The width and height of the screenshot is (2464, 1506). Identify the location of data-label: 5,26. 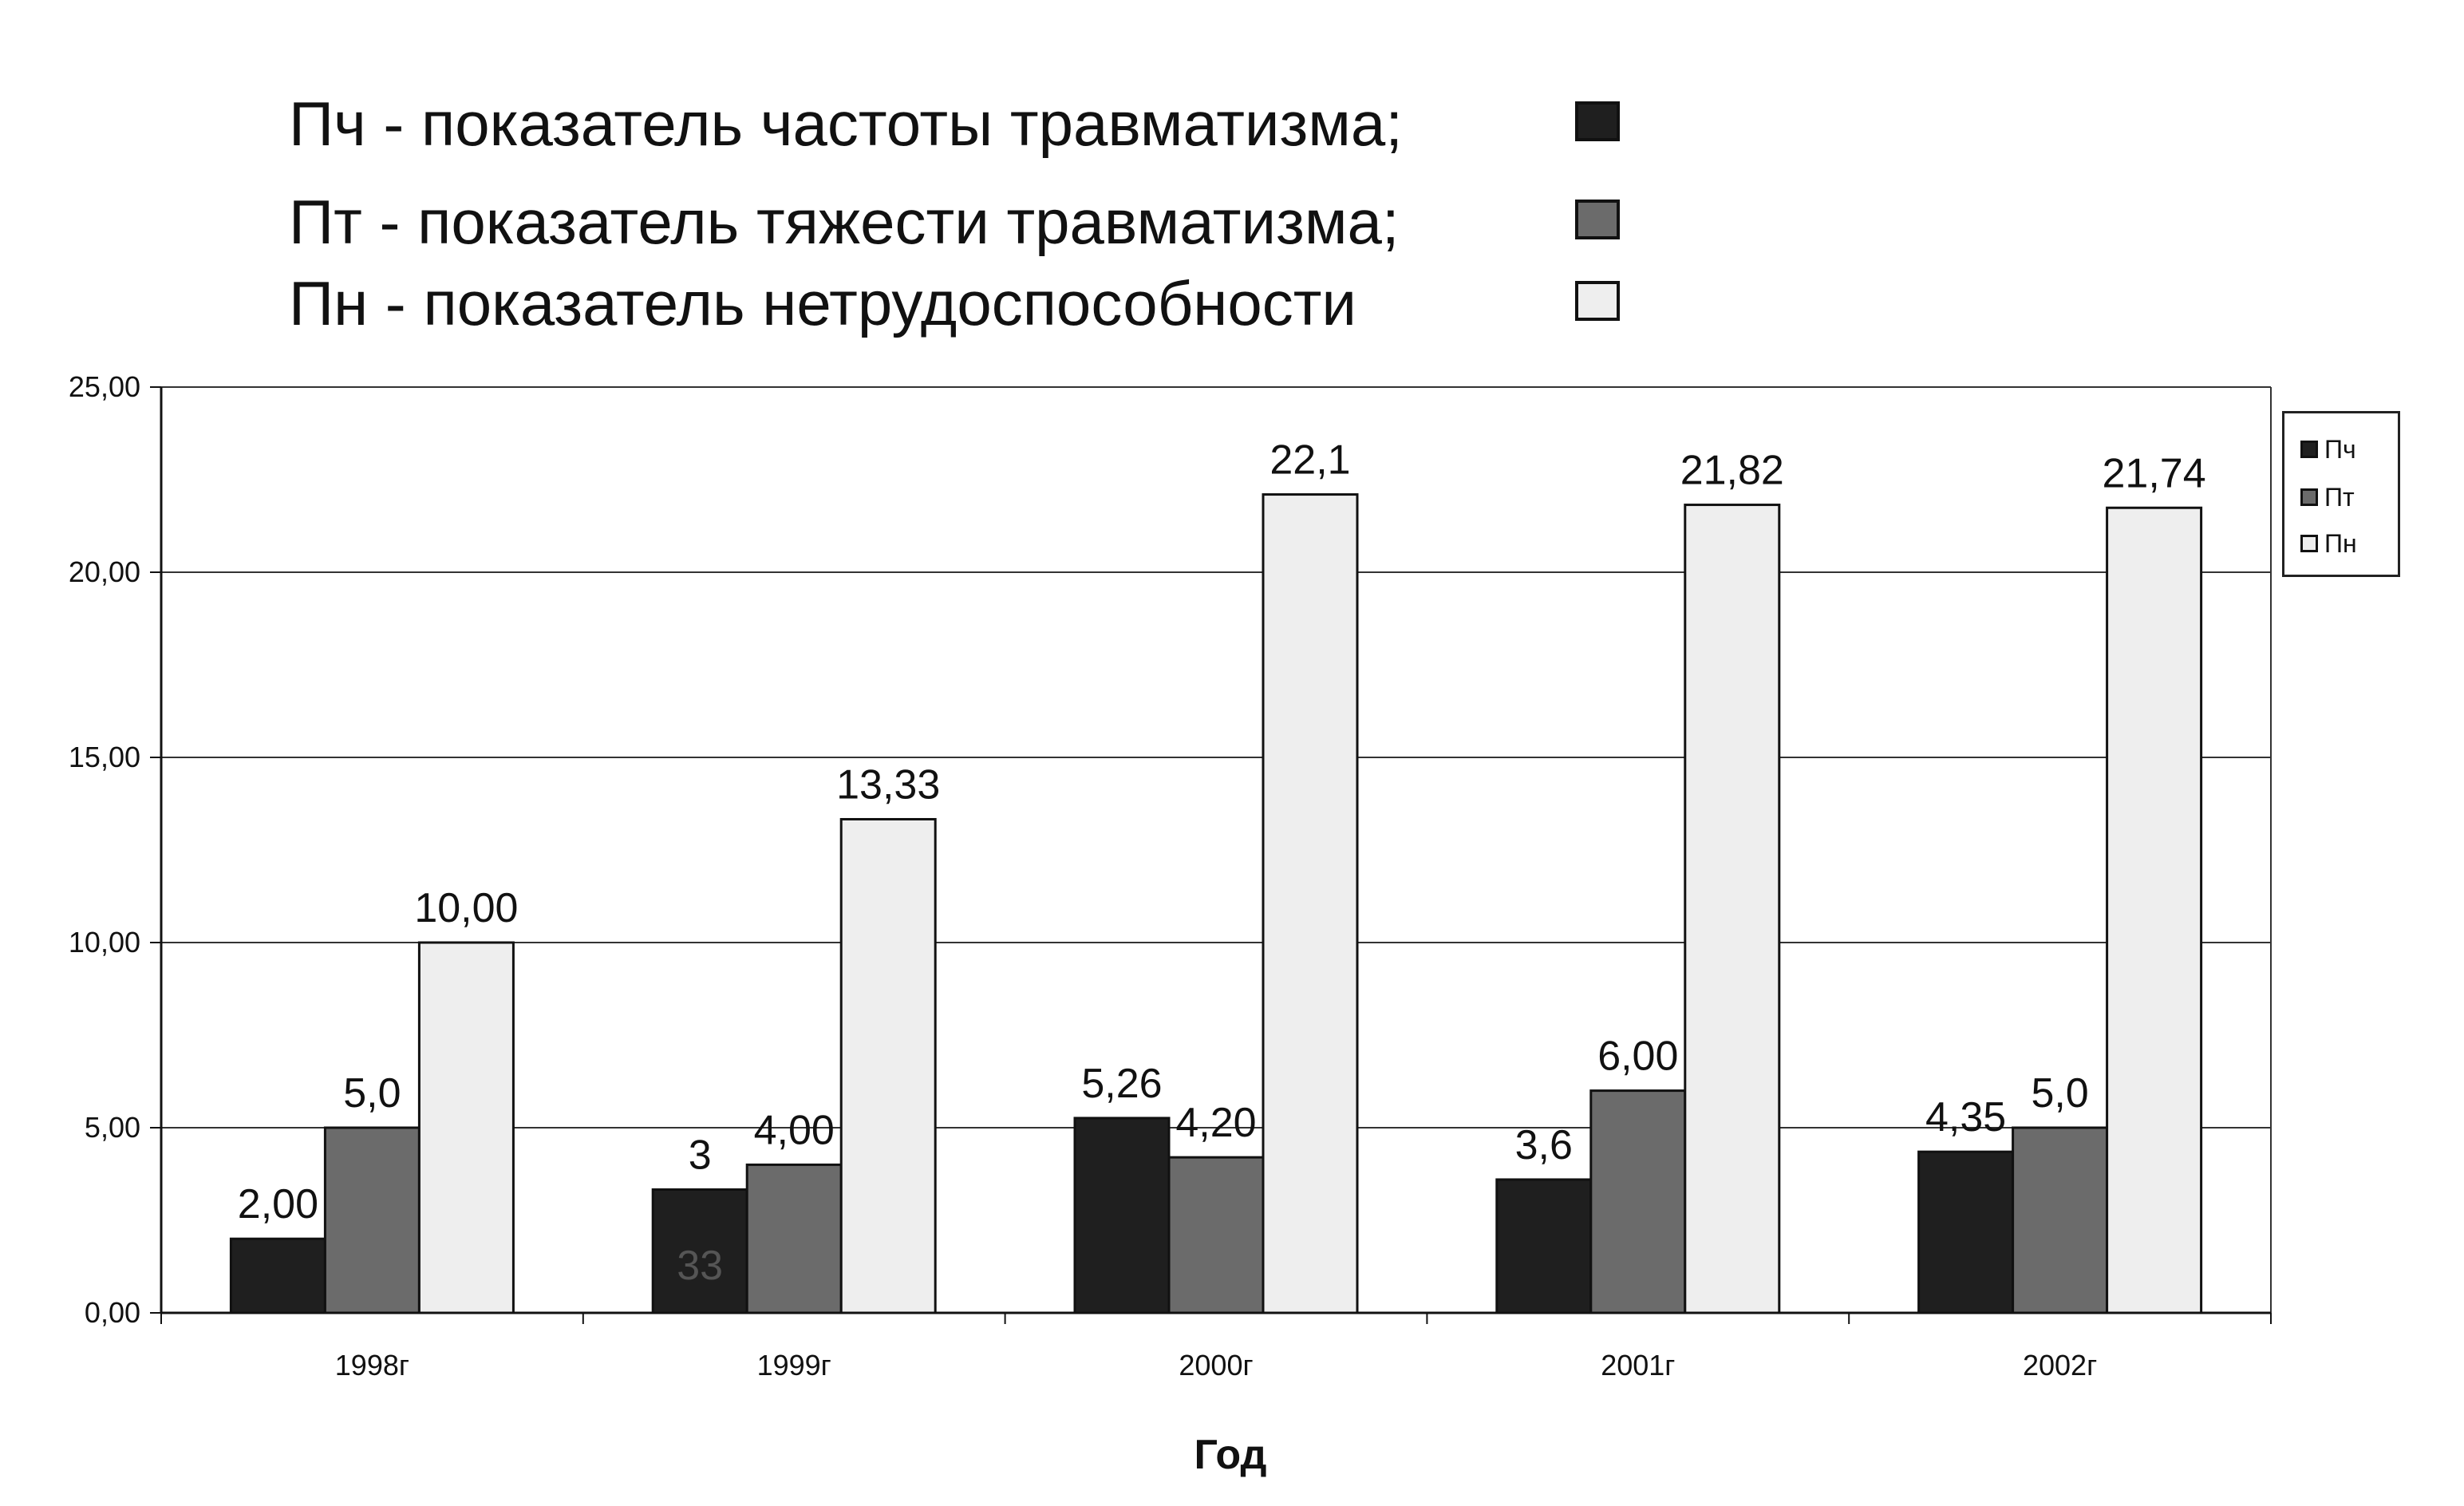
(1121, 1084).